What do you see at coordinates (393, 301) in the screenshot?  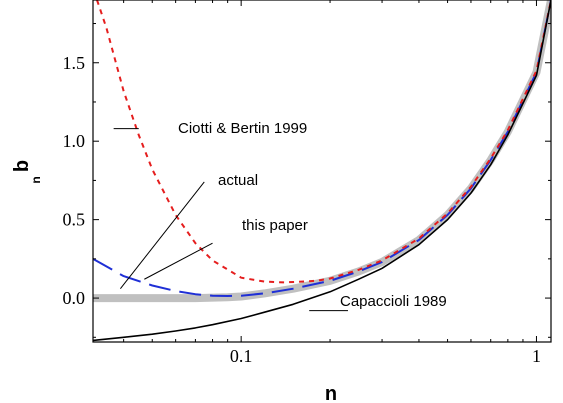 I see `annotation-capaccioli: Capaccioli 1989` at bounding box center [393, 301].